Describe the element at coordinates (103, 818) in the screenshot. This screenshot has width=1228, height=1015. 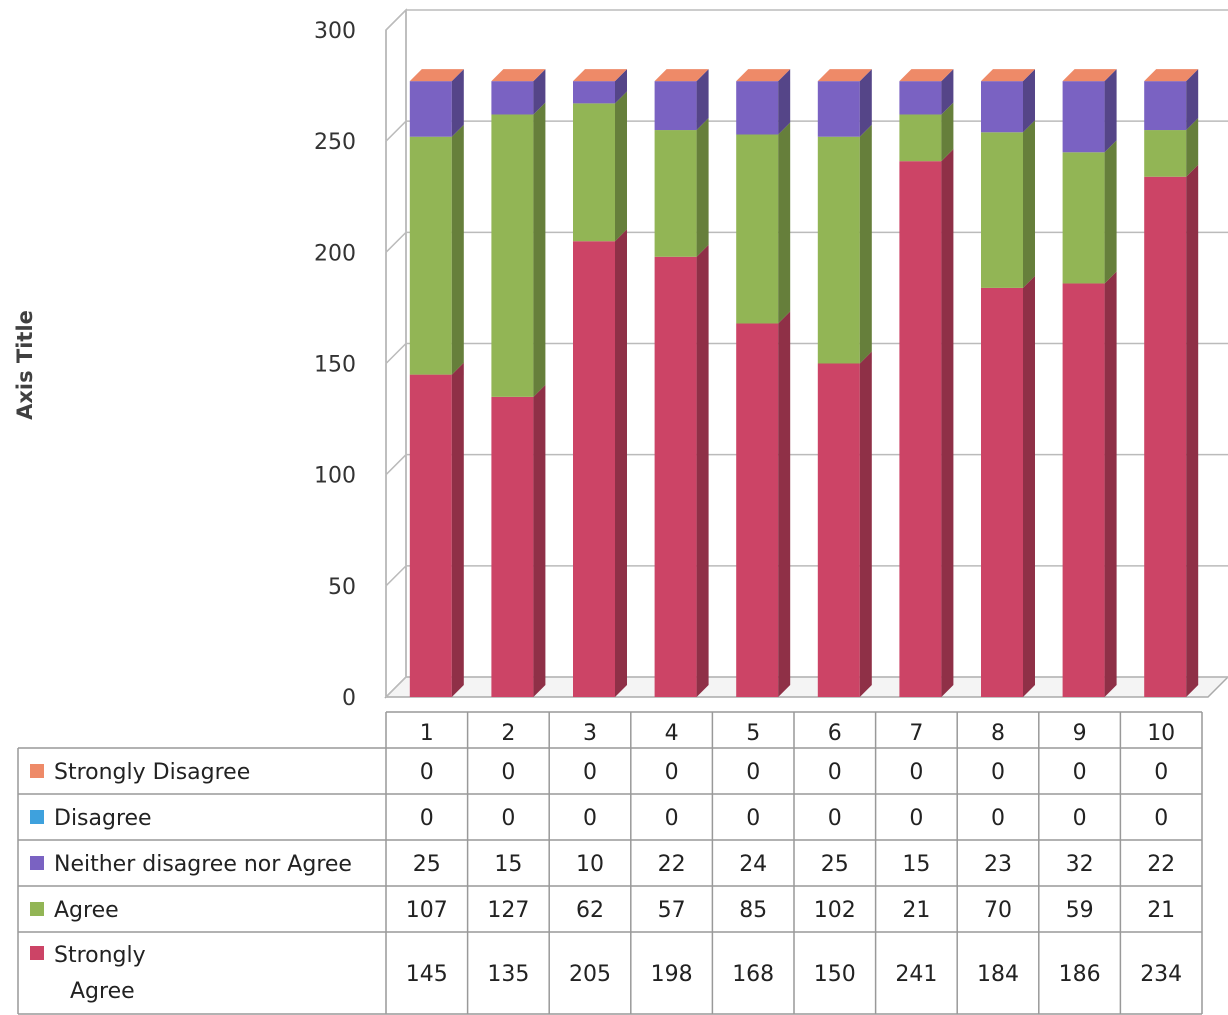
I see `series-label: Disagree` at that location.